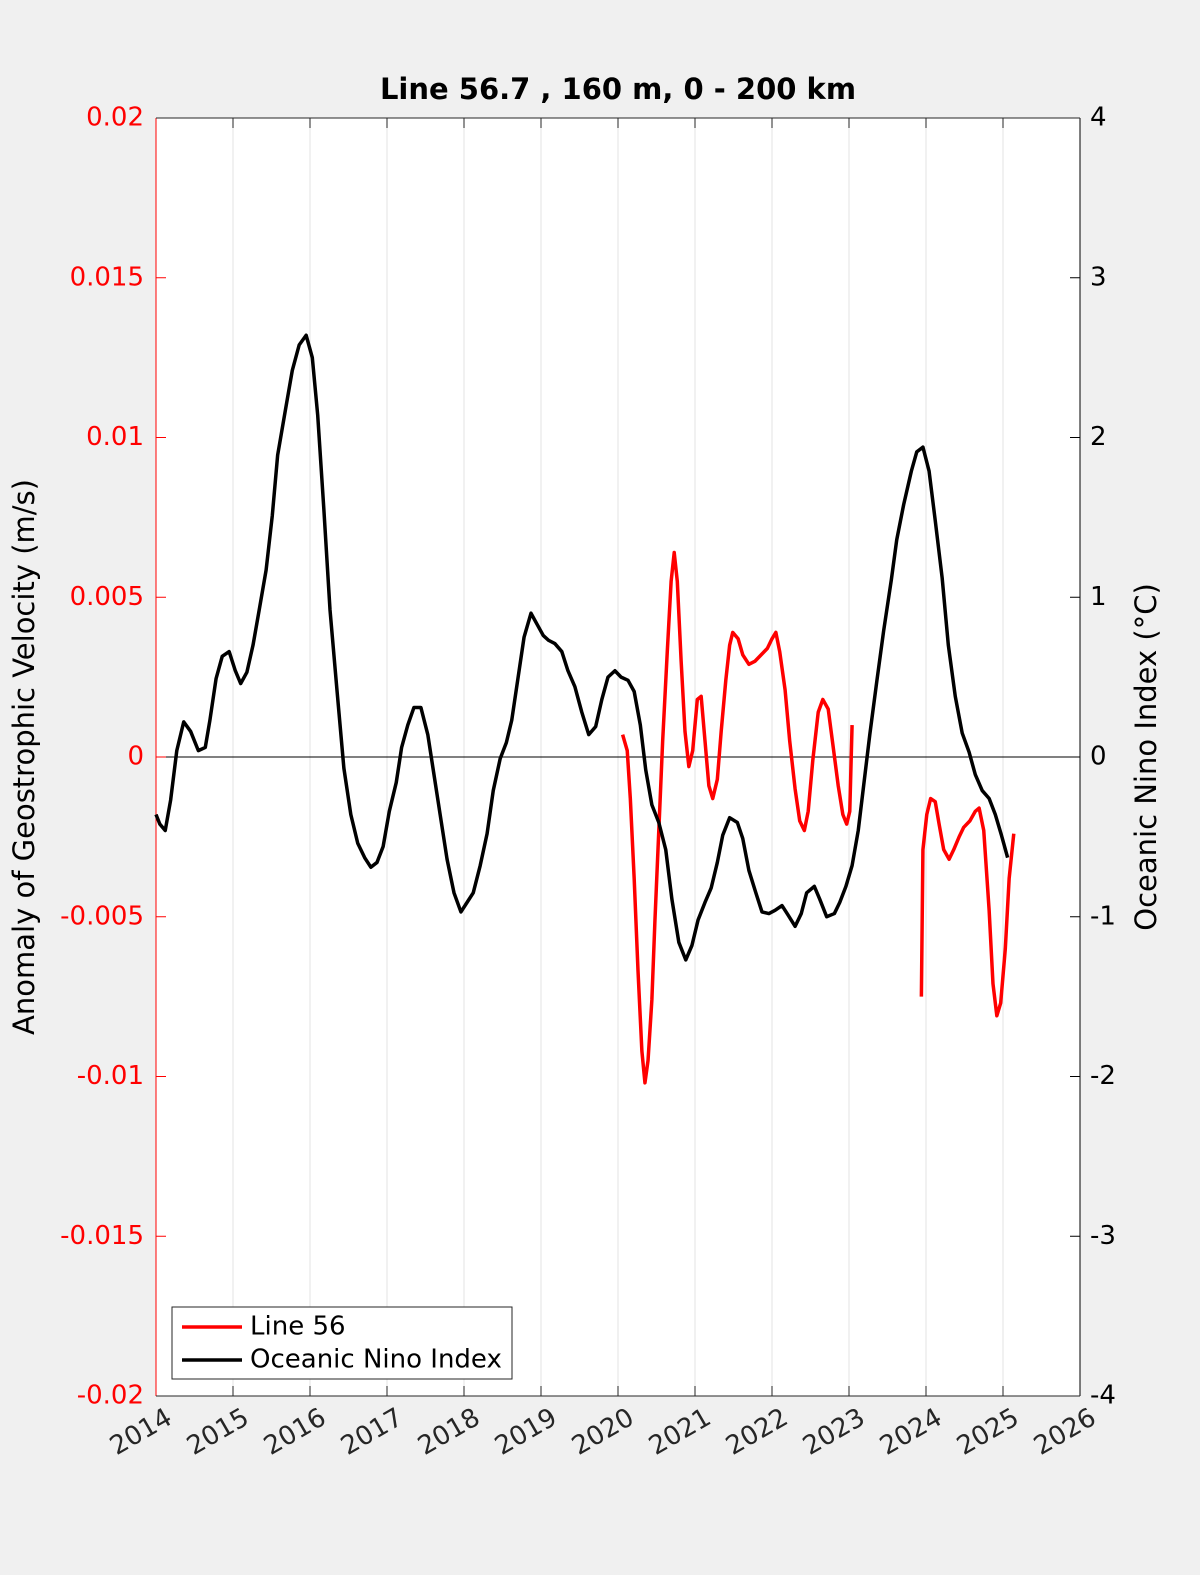  I want to click on y2-tick-label: 3, so click(1098, 277).